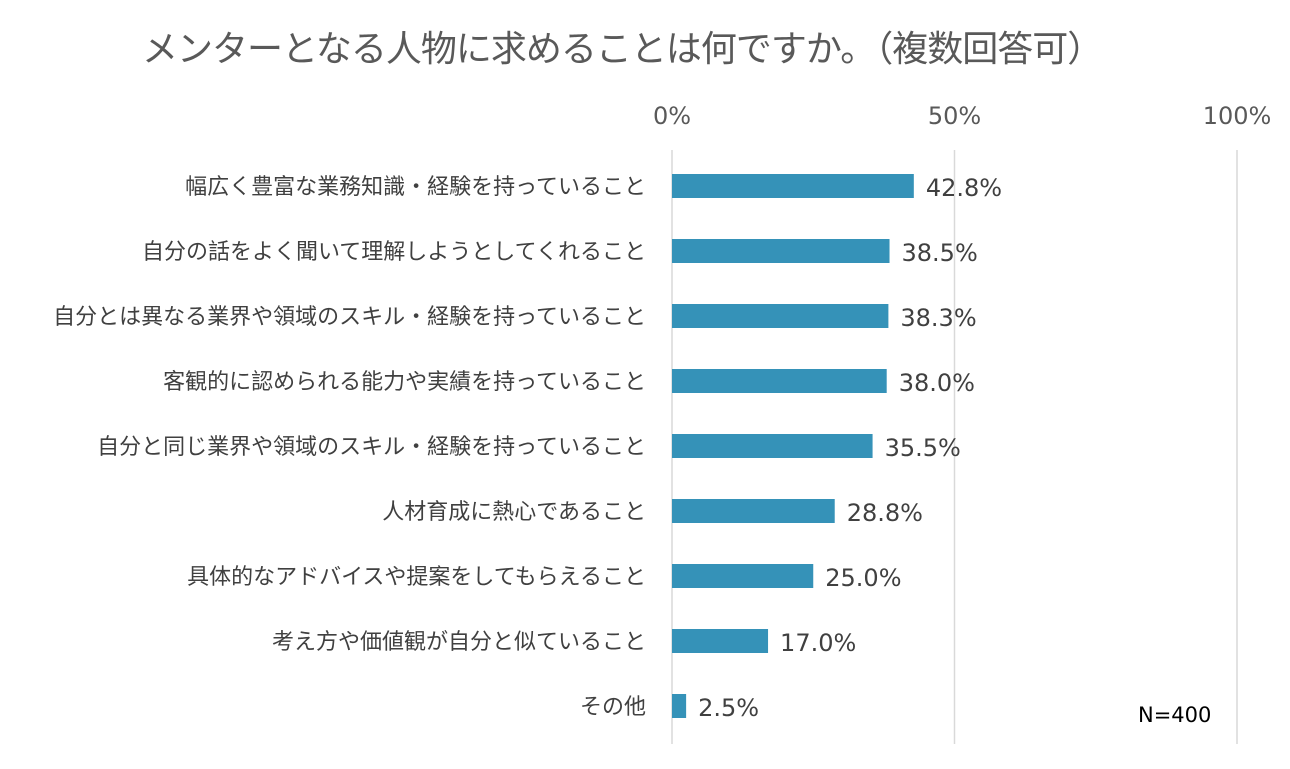 The width and height of the screenshot is (1290, 769). What do you see at coordinates (1237, 116) in the screenshot?
I see `x-tick-label: 100%` at bounding box center [1237, 116].